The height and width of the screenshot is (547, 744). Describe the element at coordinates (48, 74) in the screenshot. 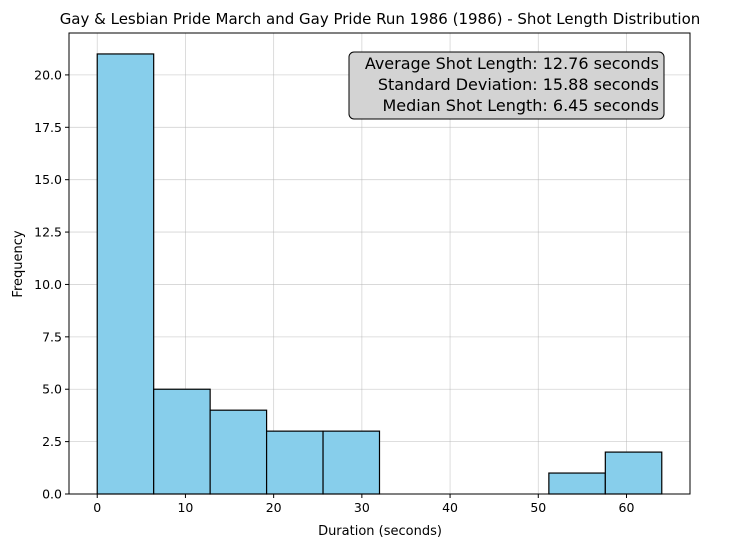

I see `y-tick-label: 20.0` at that location.